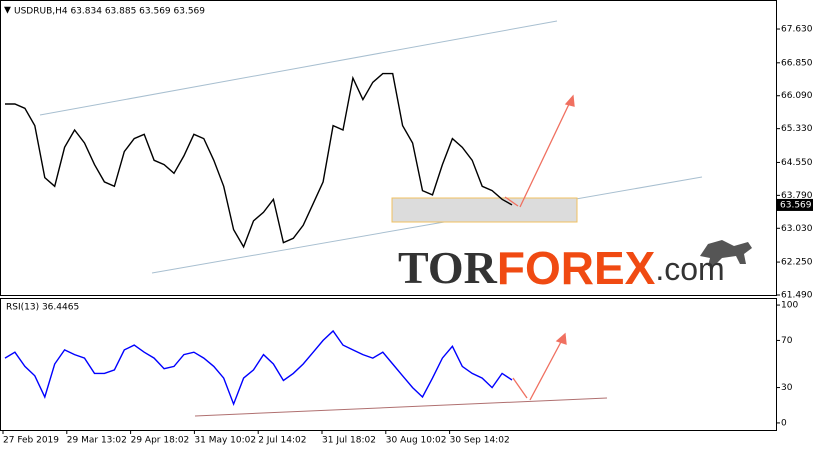 This screenshot has width=815, height=450. What do you see at coordinates (109, 12) in the screenshot?
I see `price-title: USDRUB,H4 63.834 63.885 63.569 63.569` at bounding box center [109, 12].